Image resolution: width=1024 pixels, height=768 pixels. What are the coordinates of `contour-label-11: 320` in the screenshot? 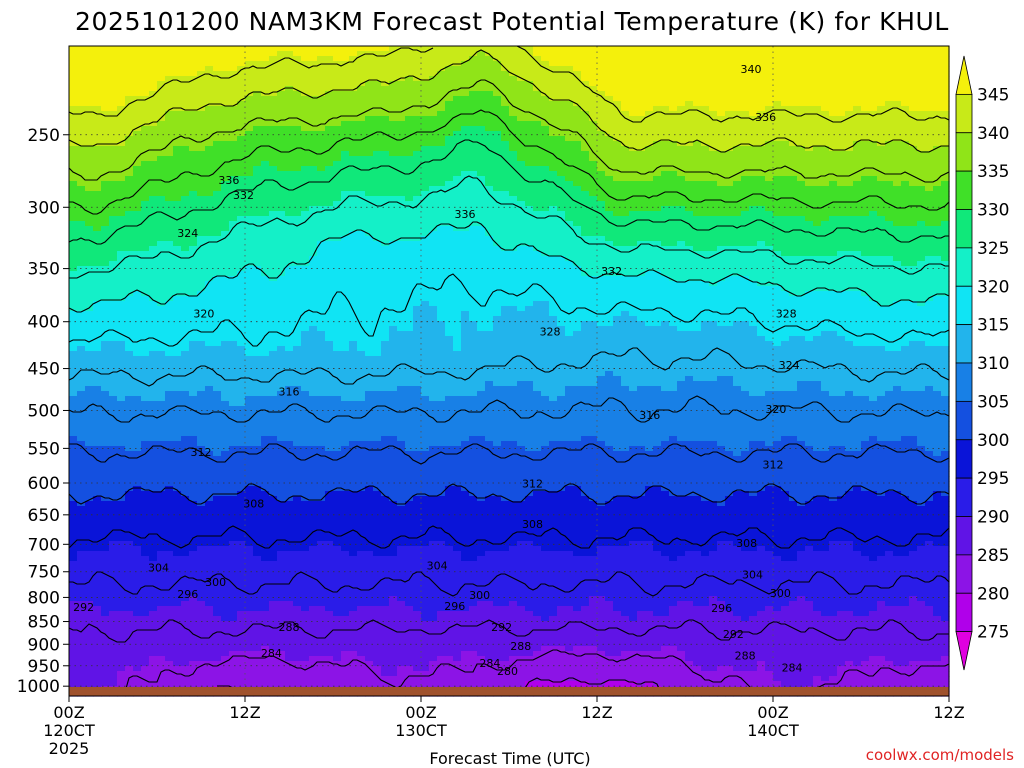 It's located at (775, 409).